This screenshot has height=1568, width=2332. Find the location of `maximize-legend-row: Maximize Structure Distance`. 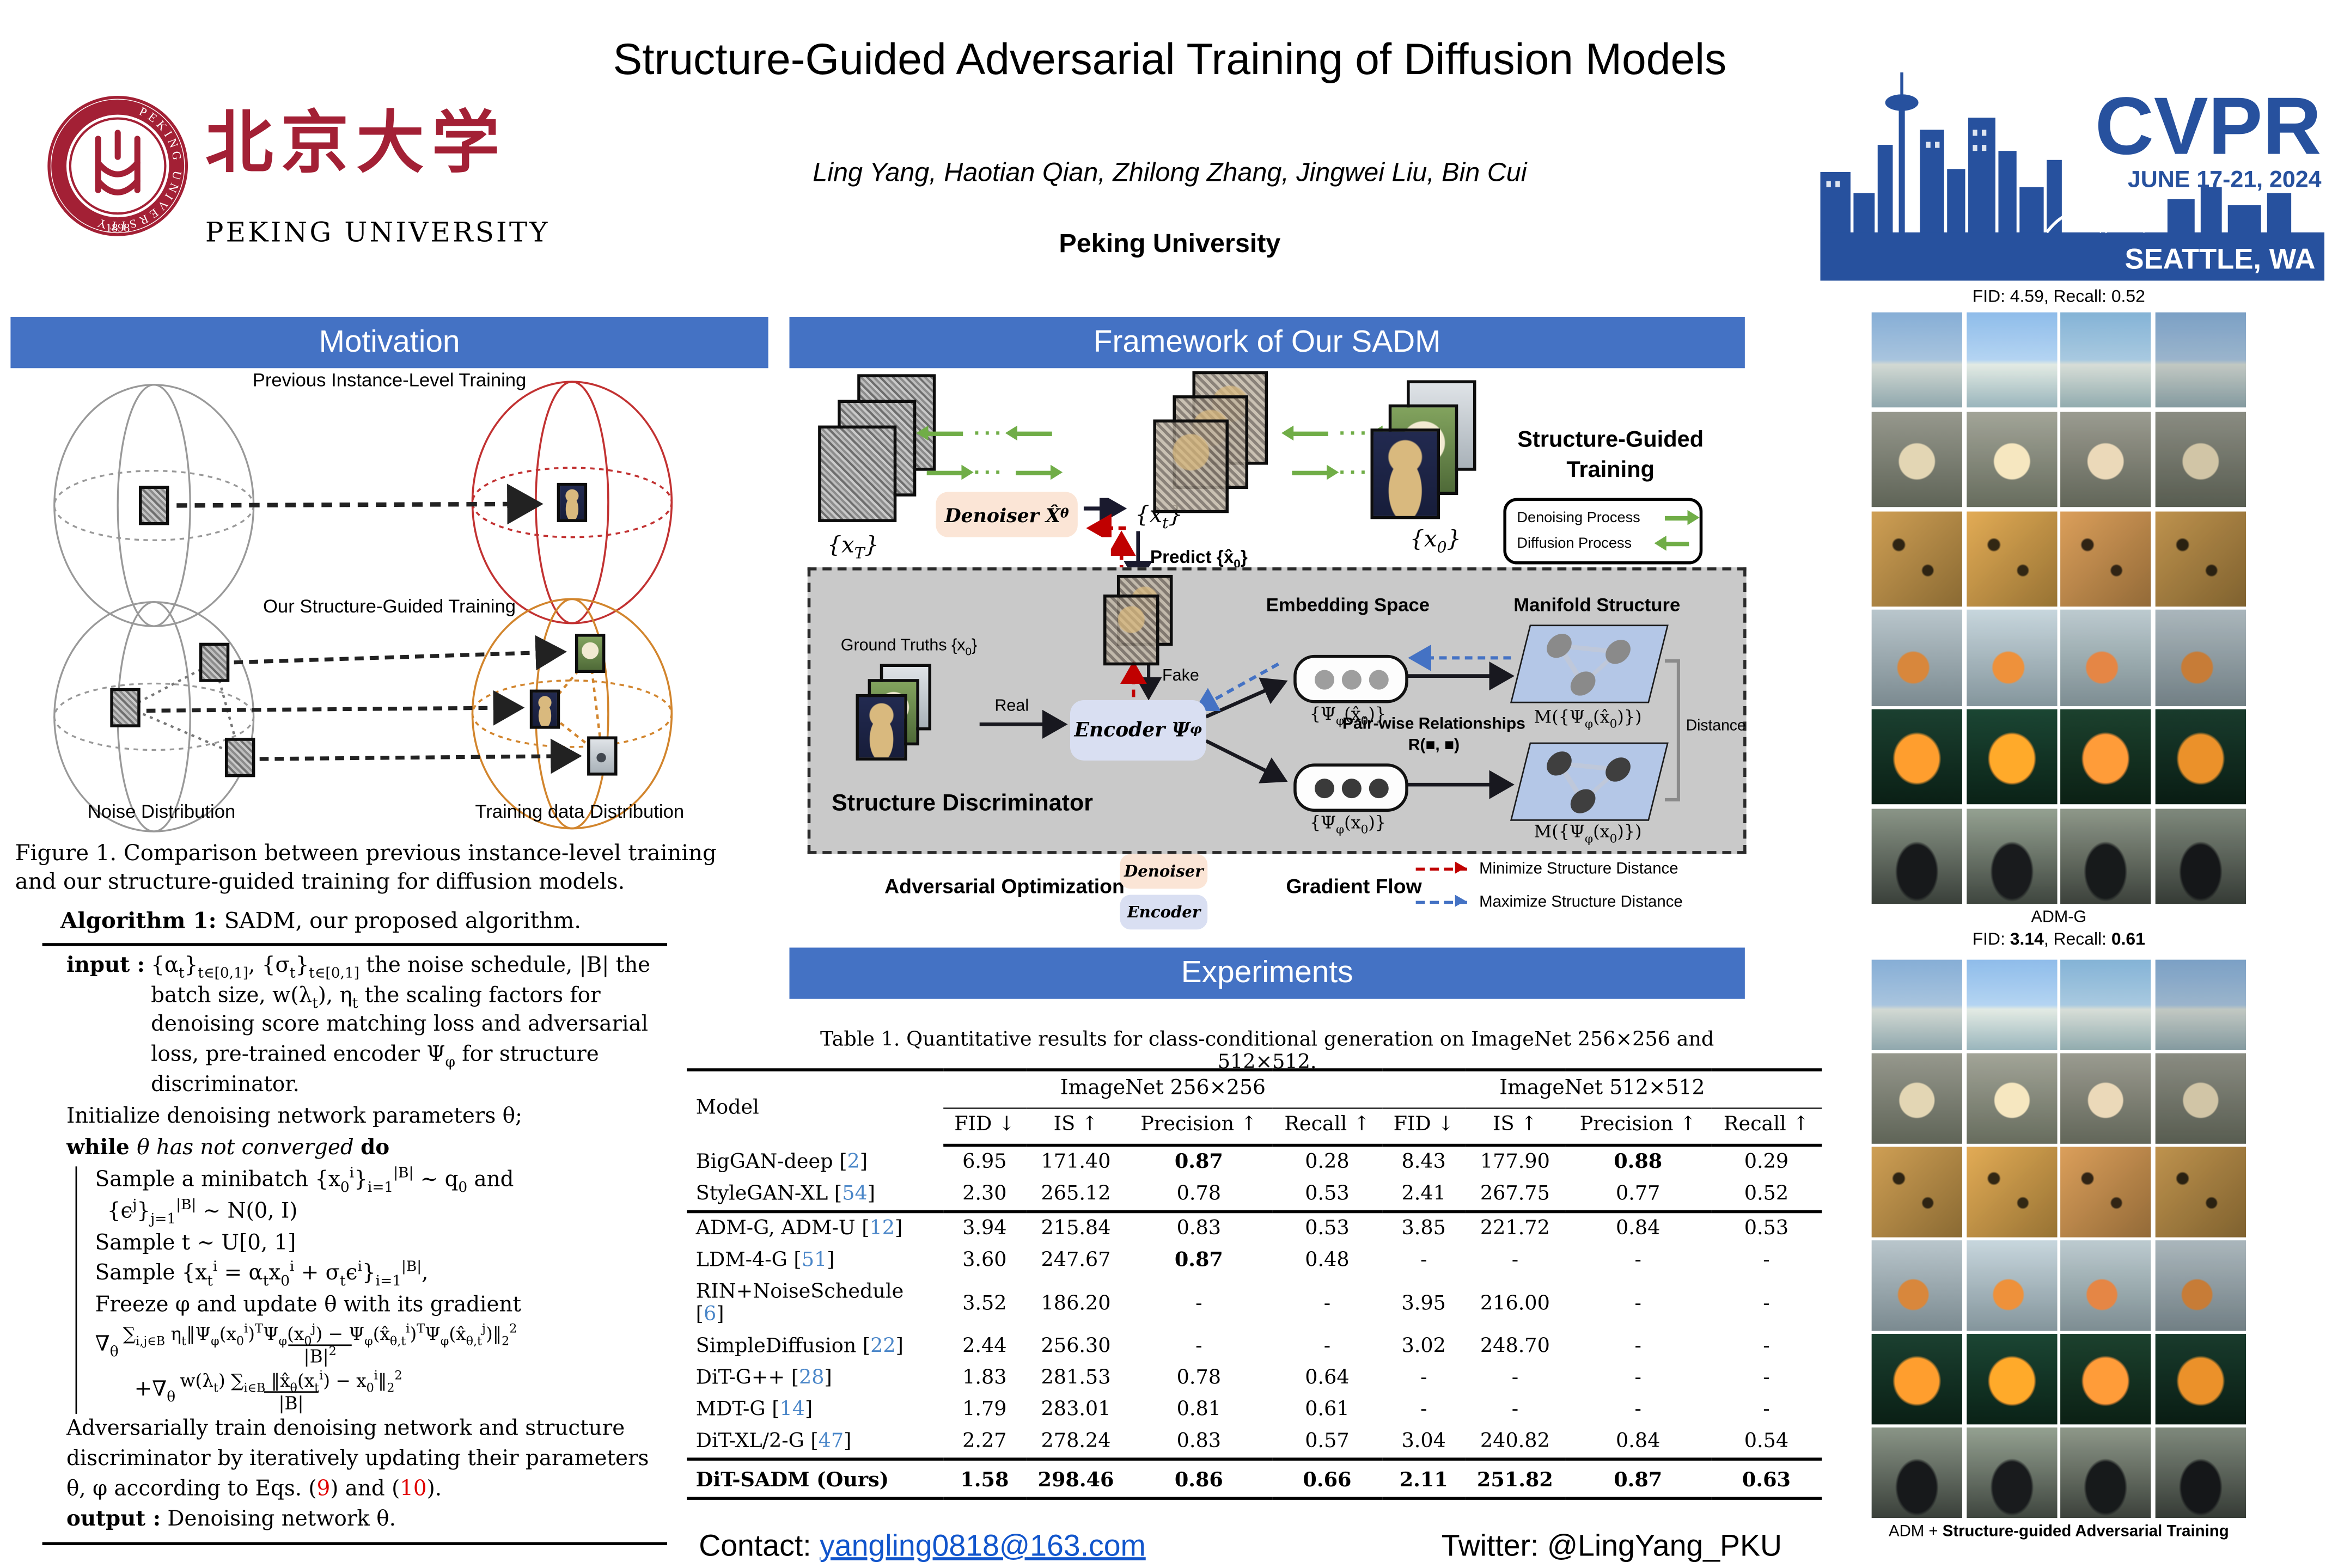

maximize-legend-row: Maximize Structure Distance is located at coordinates (1549, 902).